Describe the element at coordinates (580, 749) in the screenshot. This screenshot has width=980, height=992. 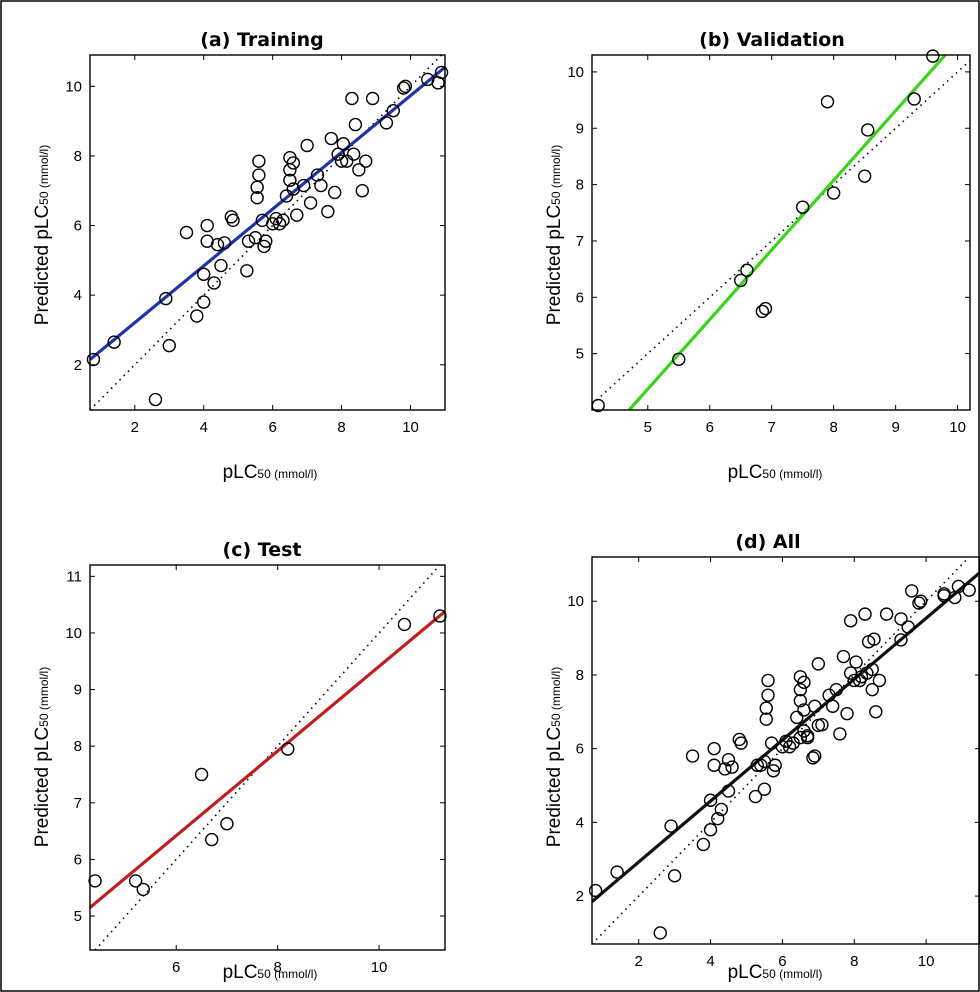
I see `y-tick-label: 6` at that location.